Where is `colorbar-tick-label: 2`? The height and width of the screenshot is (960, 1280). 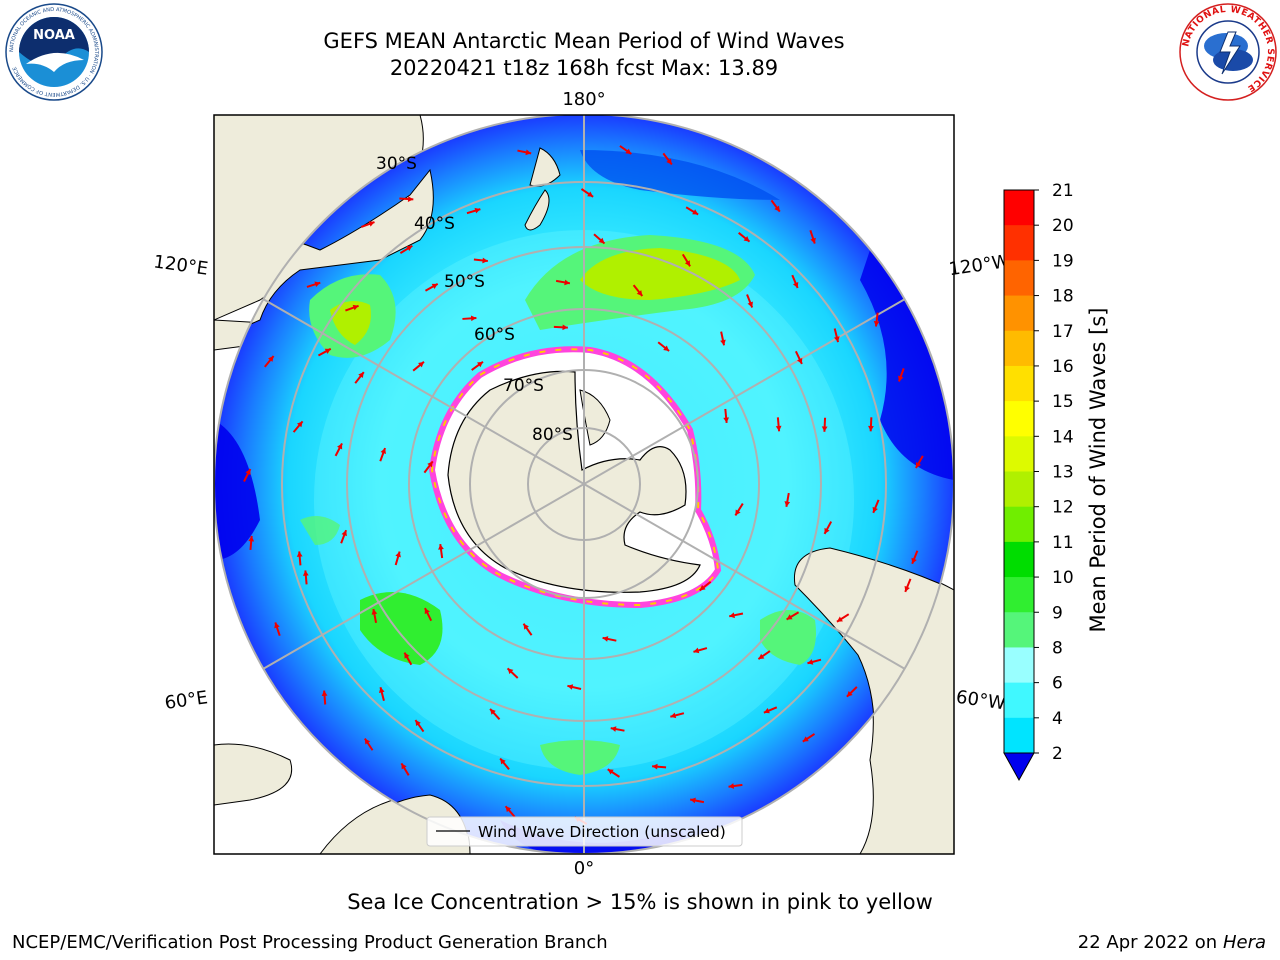
colorbar-tick-label: 2 is located at coordinates (1057, 754).